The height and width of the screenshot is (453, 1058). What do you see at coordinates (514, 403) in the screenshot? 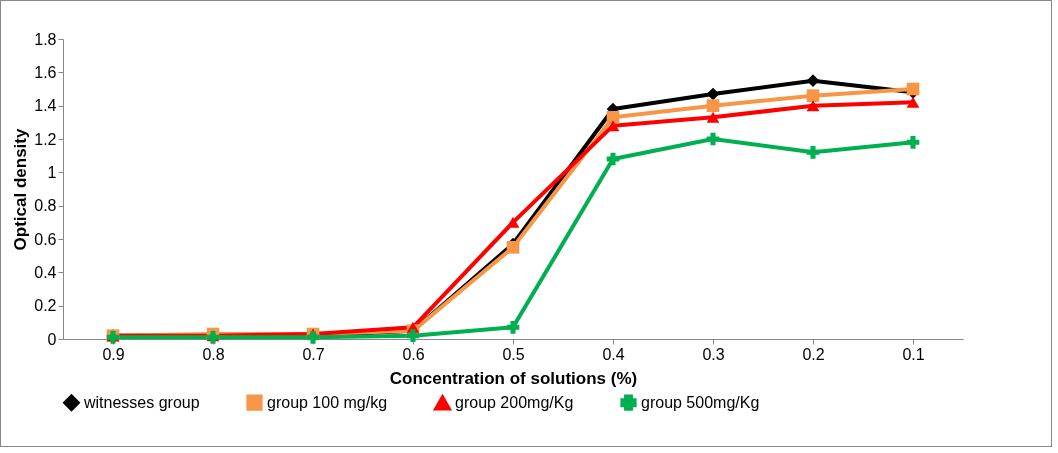
I see `legend-label: group 200mg/Kg` at bounding box center [514, 403].